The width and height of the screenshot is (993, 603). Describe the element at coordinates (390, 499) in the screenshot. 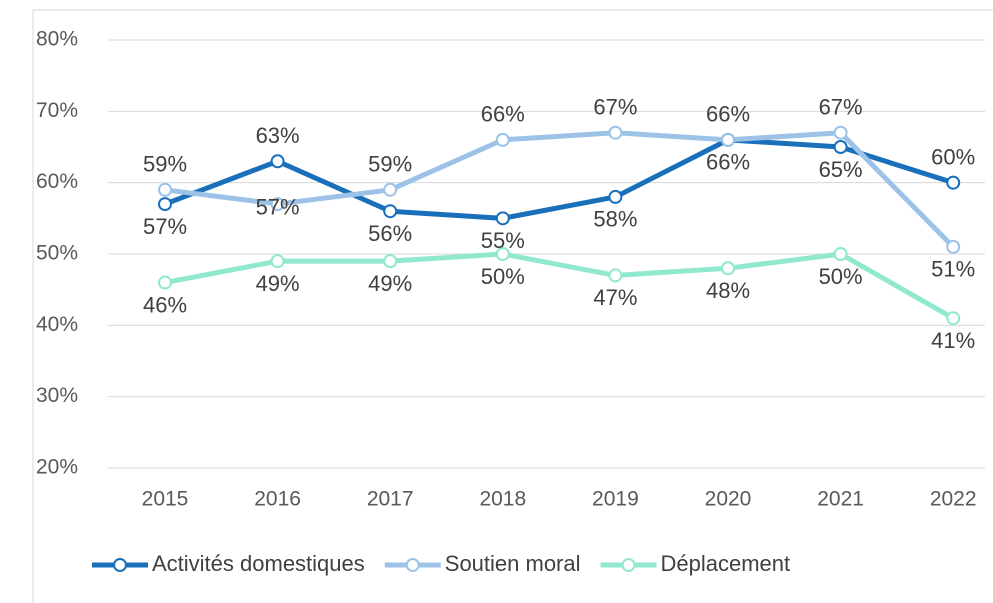

I see `x-tick-label: 2017` at that location.